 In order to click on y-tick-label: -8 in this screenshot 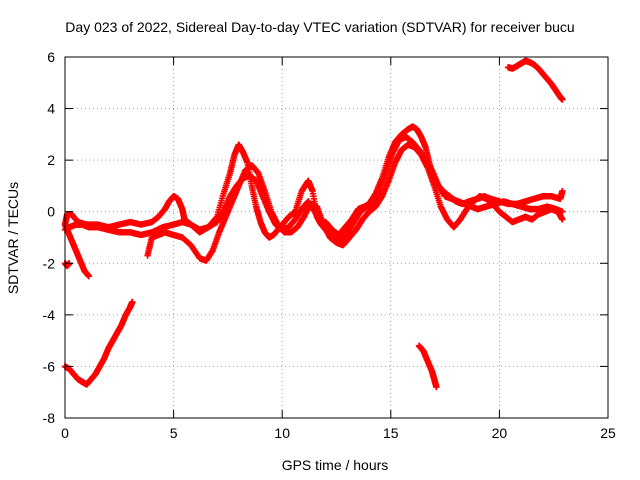, I will do `click(49, 418)`.